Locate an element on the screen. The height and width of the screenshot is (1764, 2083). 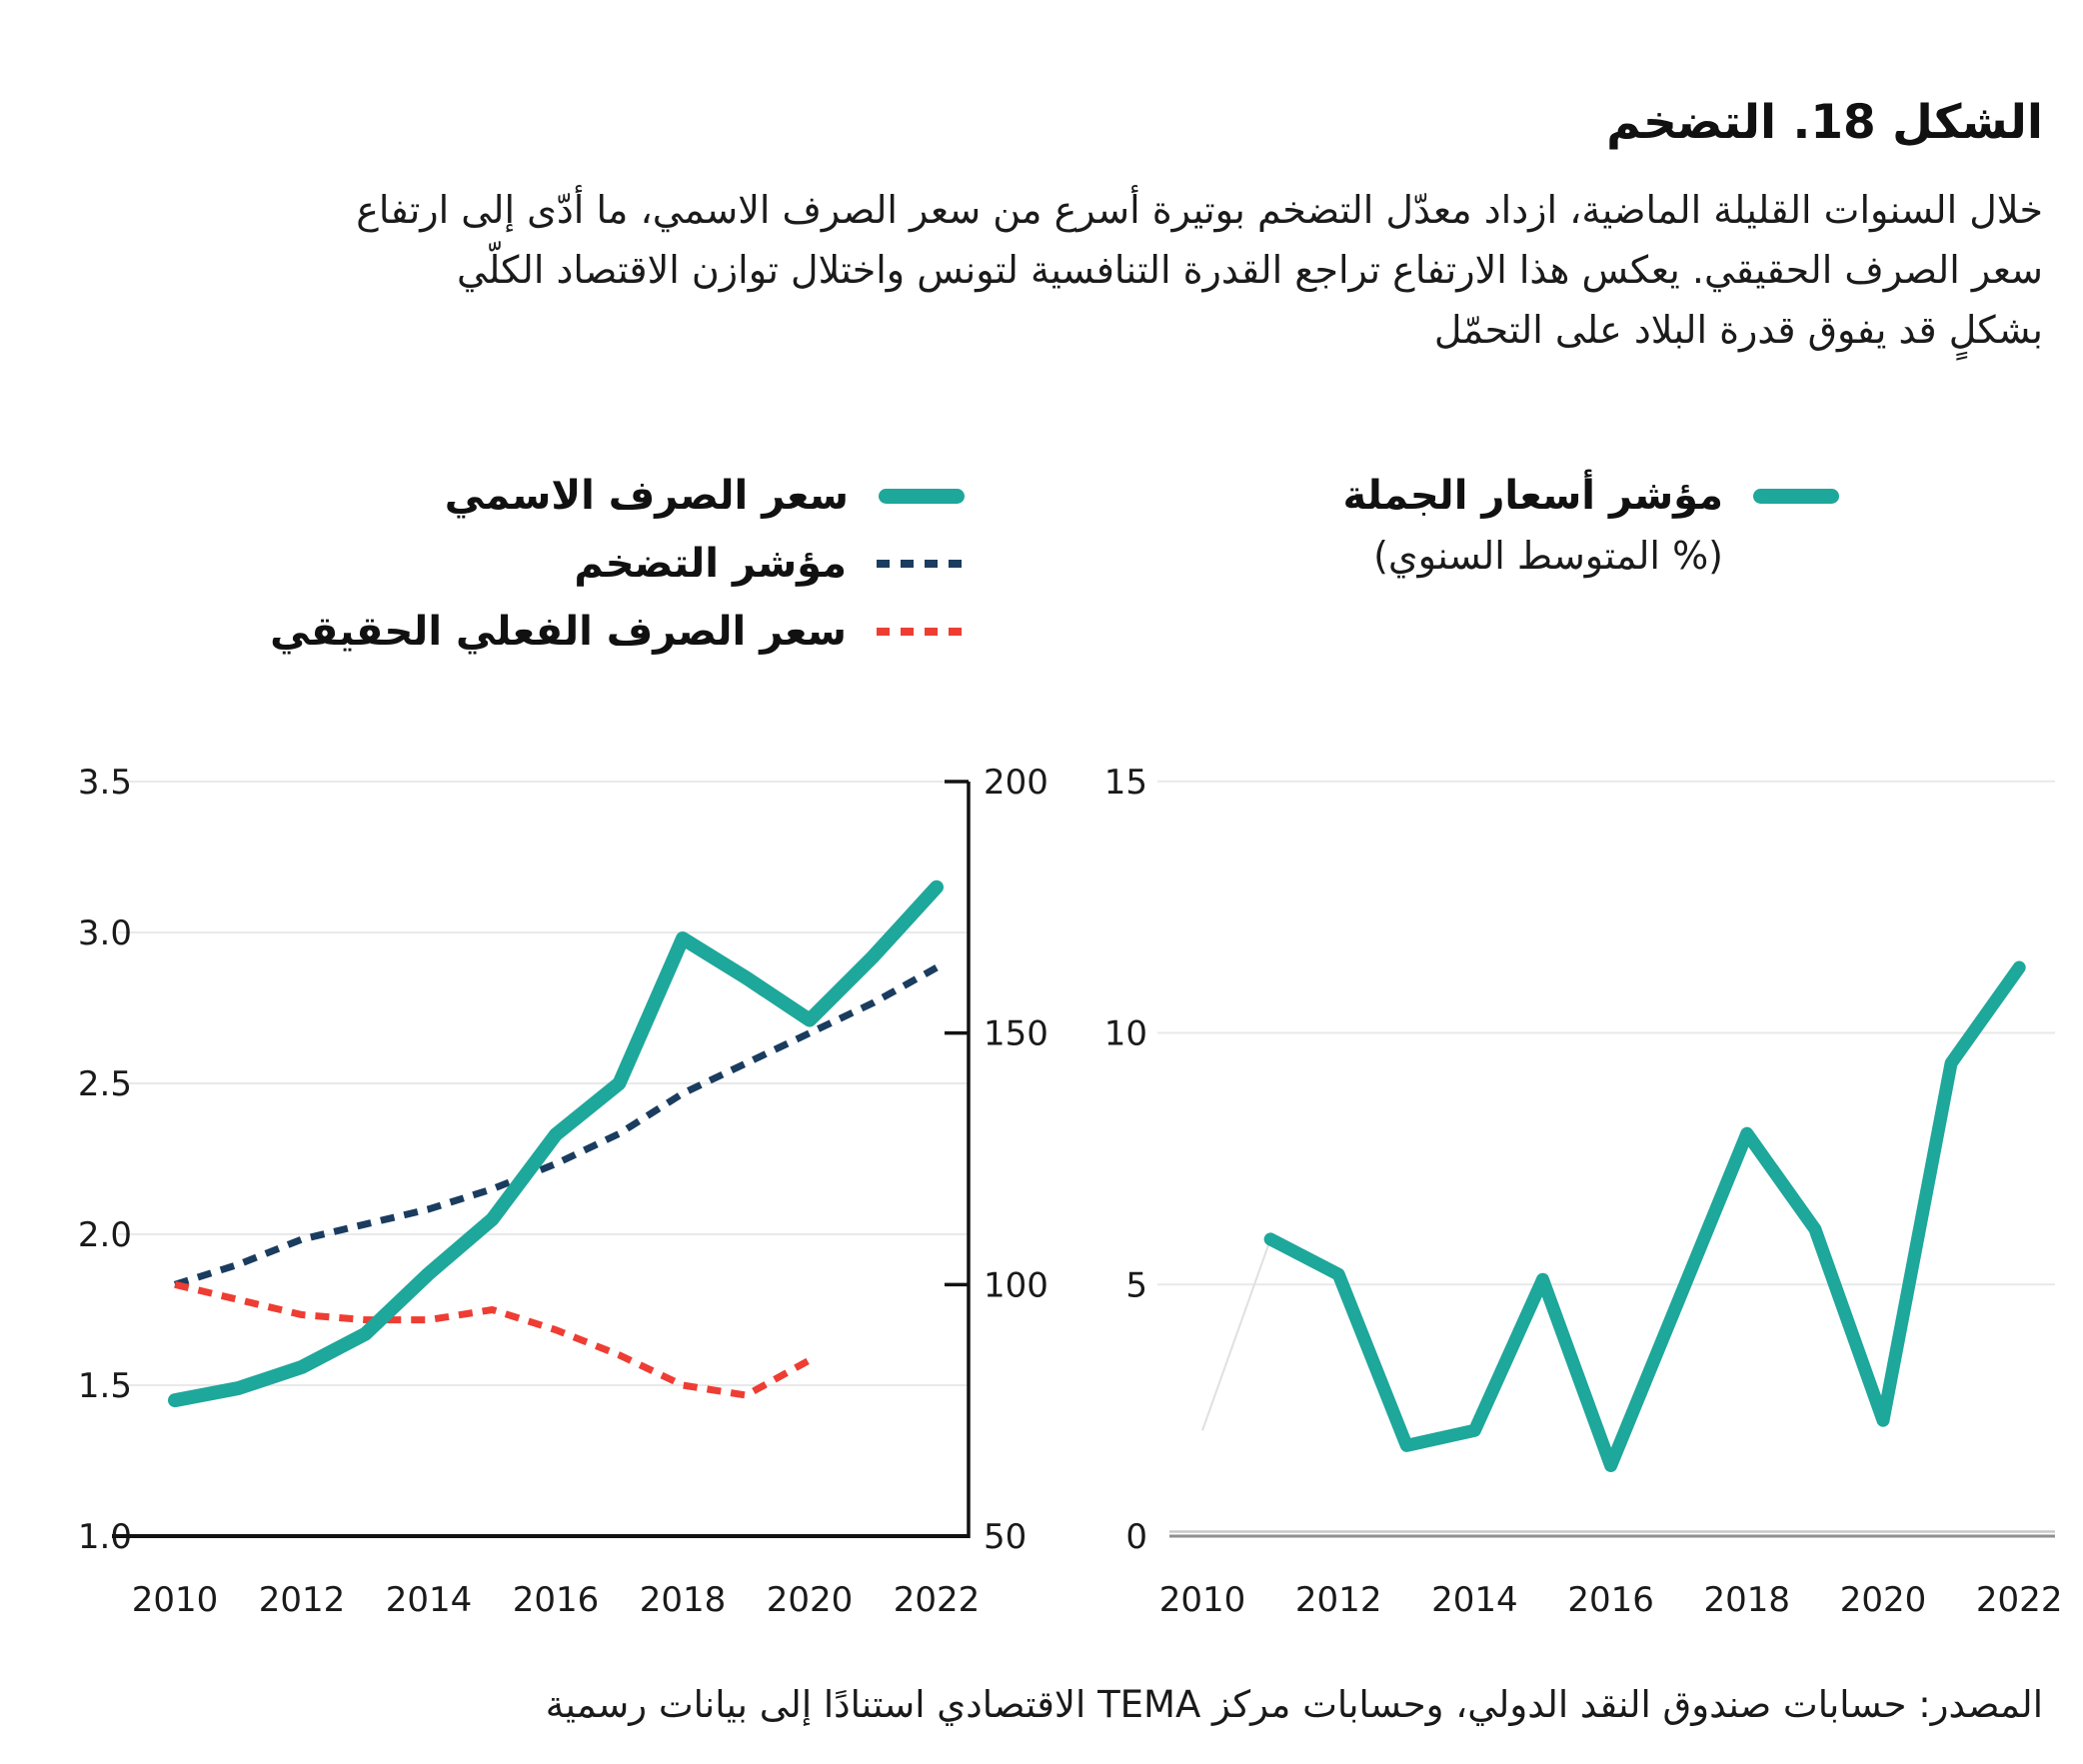
legend-item-nominal-rate: سعر الصرف الاسمي is located at coordinates (617, 496).